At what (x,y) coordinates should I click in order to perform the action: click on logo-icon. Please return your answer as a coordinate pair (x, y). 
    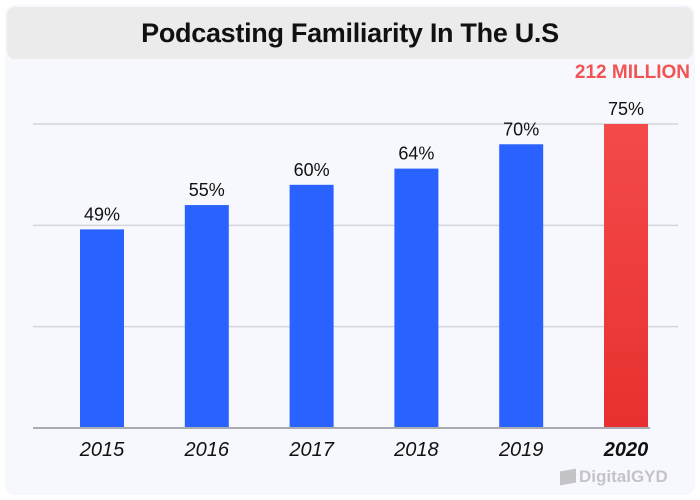
    Looking at the image, I should click on (568, 477).